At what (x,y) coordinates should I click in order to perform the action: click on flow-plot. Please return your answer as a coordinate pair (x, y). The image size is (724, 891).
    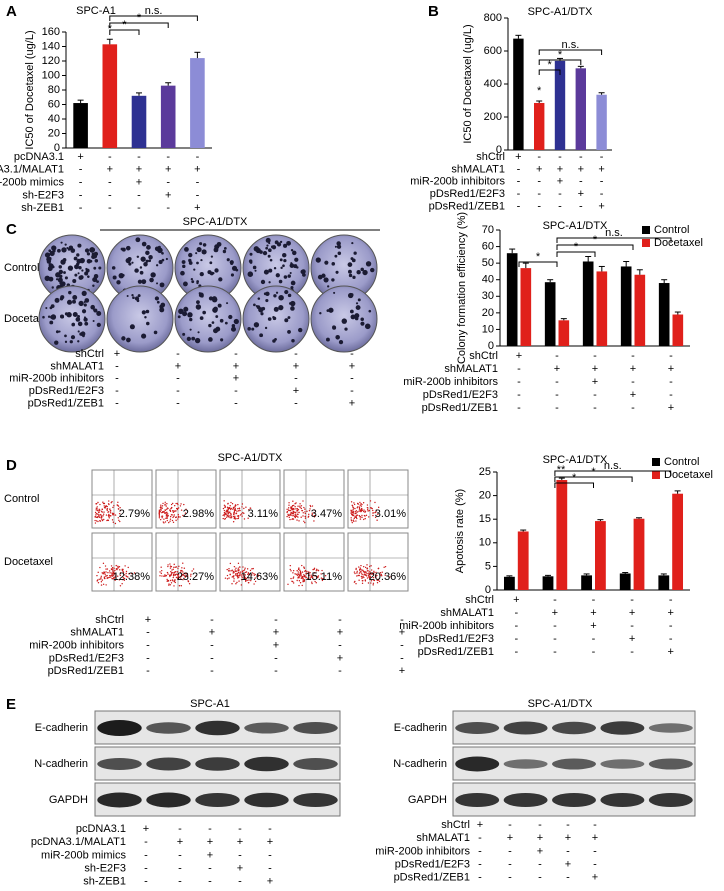
    Looking at the image, I should click on (314, 562).